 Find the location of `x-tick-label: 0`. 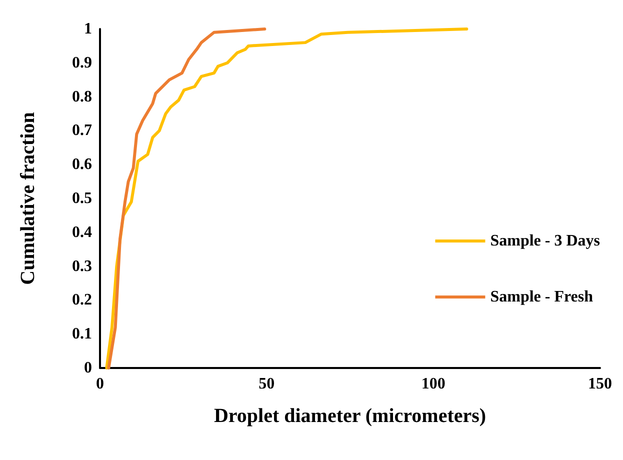

x-tick-label: 0 is located at coordinates (100, 384).